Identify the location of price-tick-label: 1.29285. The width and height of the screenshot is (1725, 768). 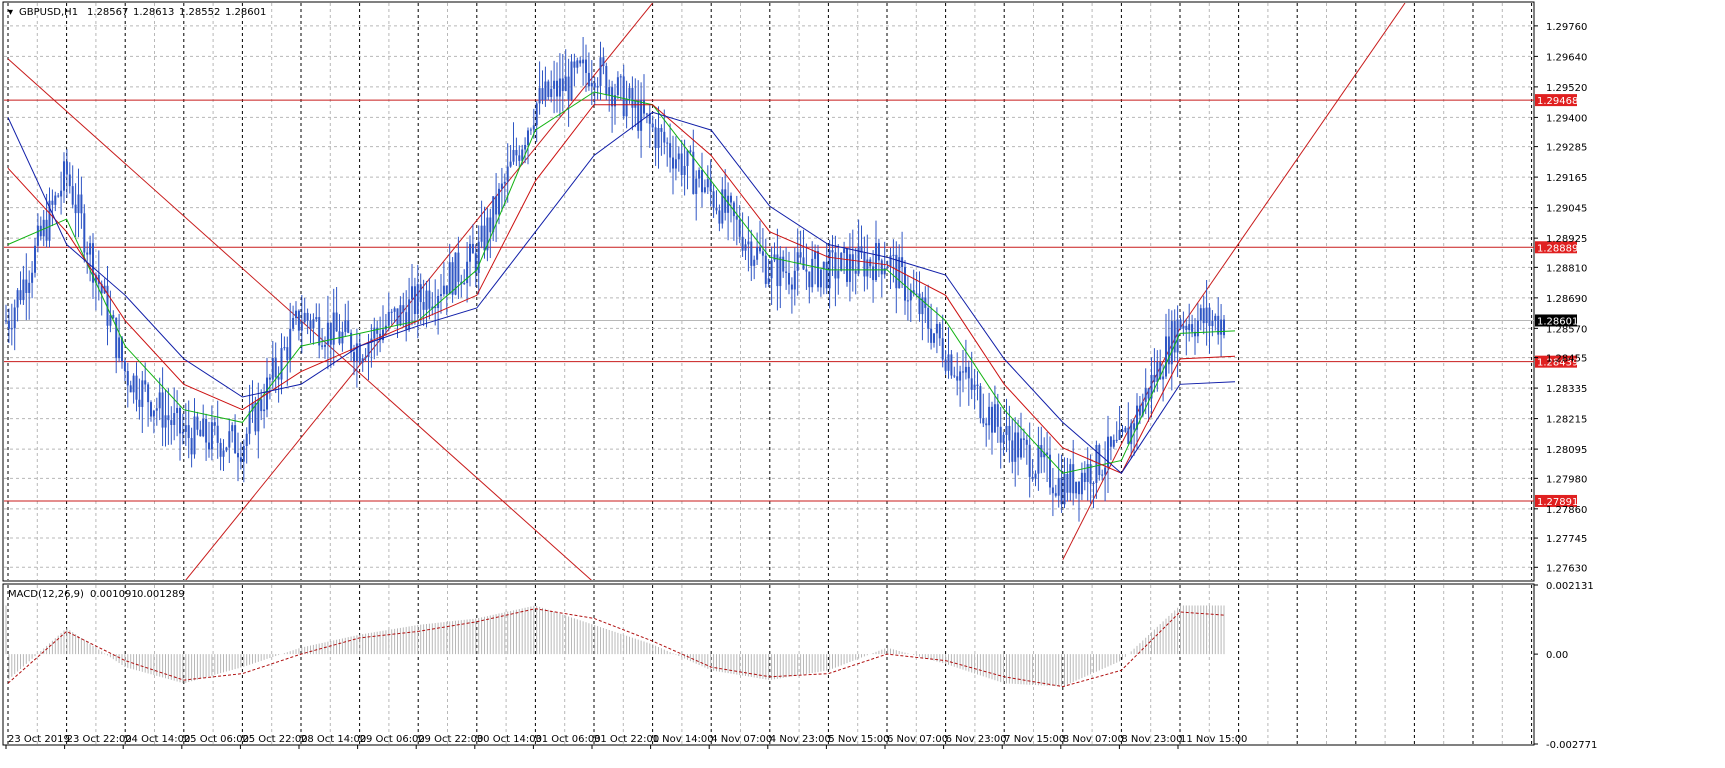
(1566, 148).